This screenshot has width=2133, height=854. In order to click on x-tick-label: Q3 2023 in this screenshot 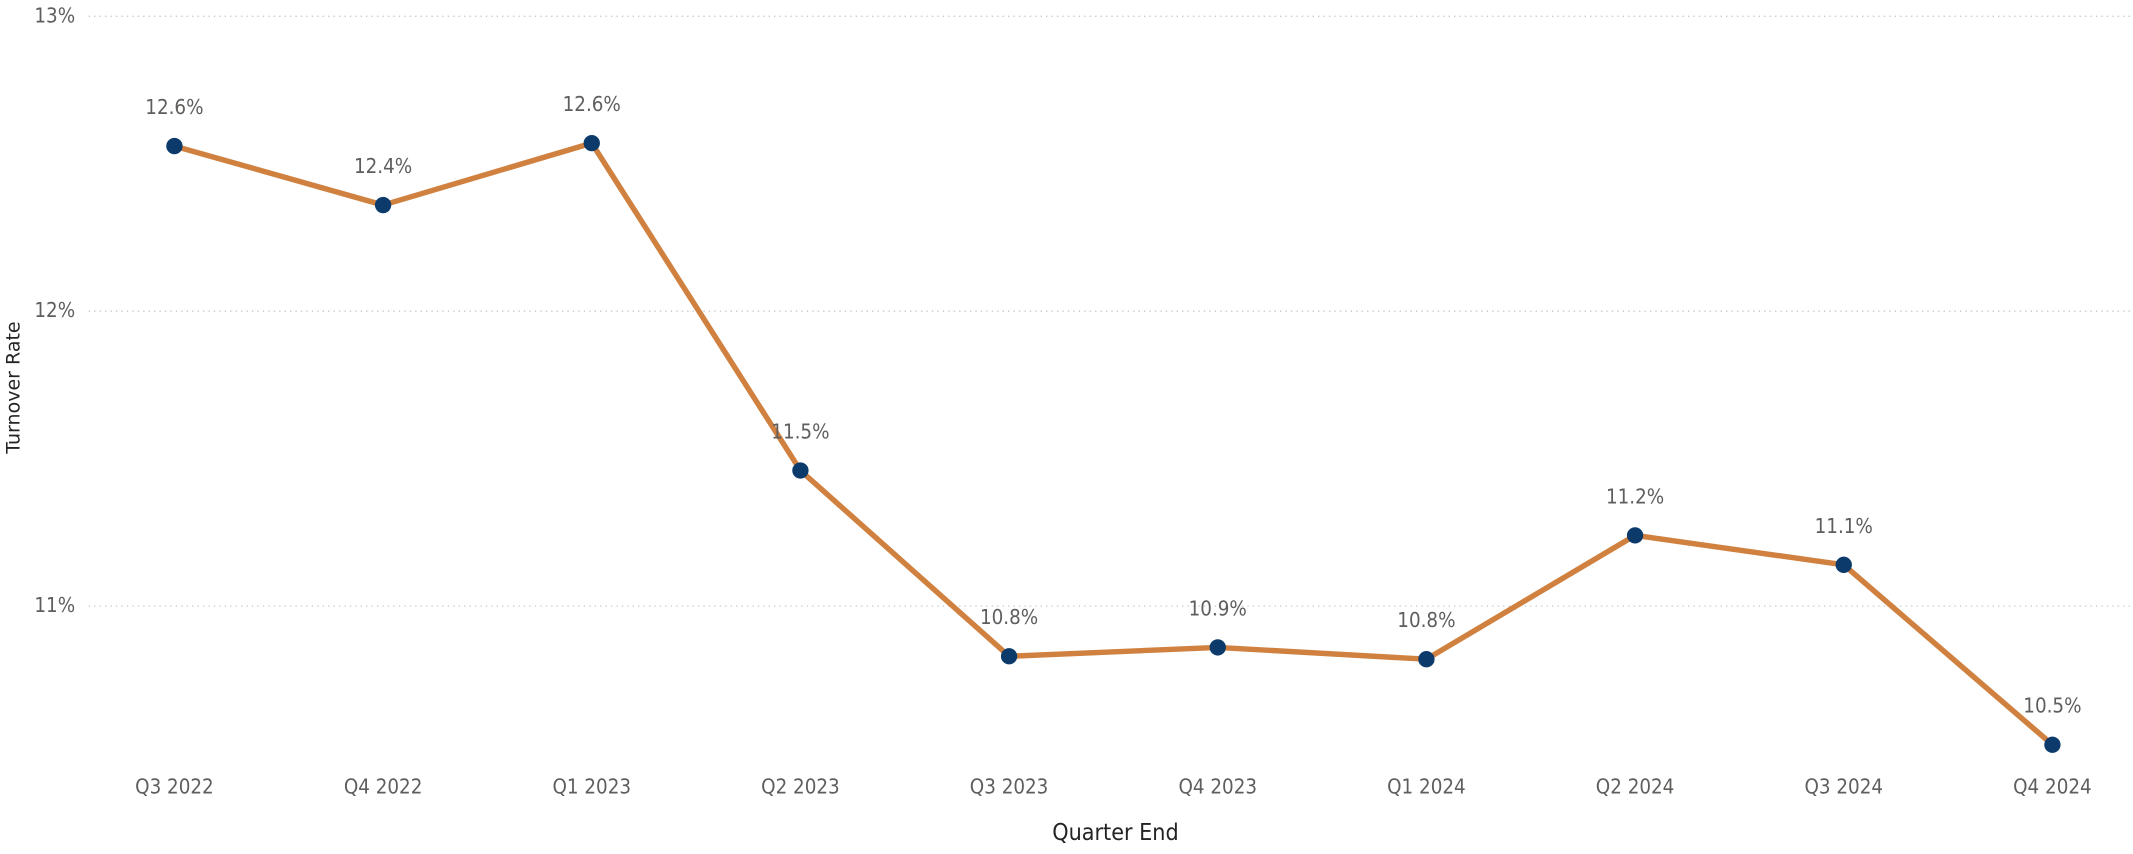, I will do `click(1009, 786)`.